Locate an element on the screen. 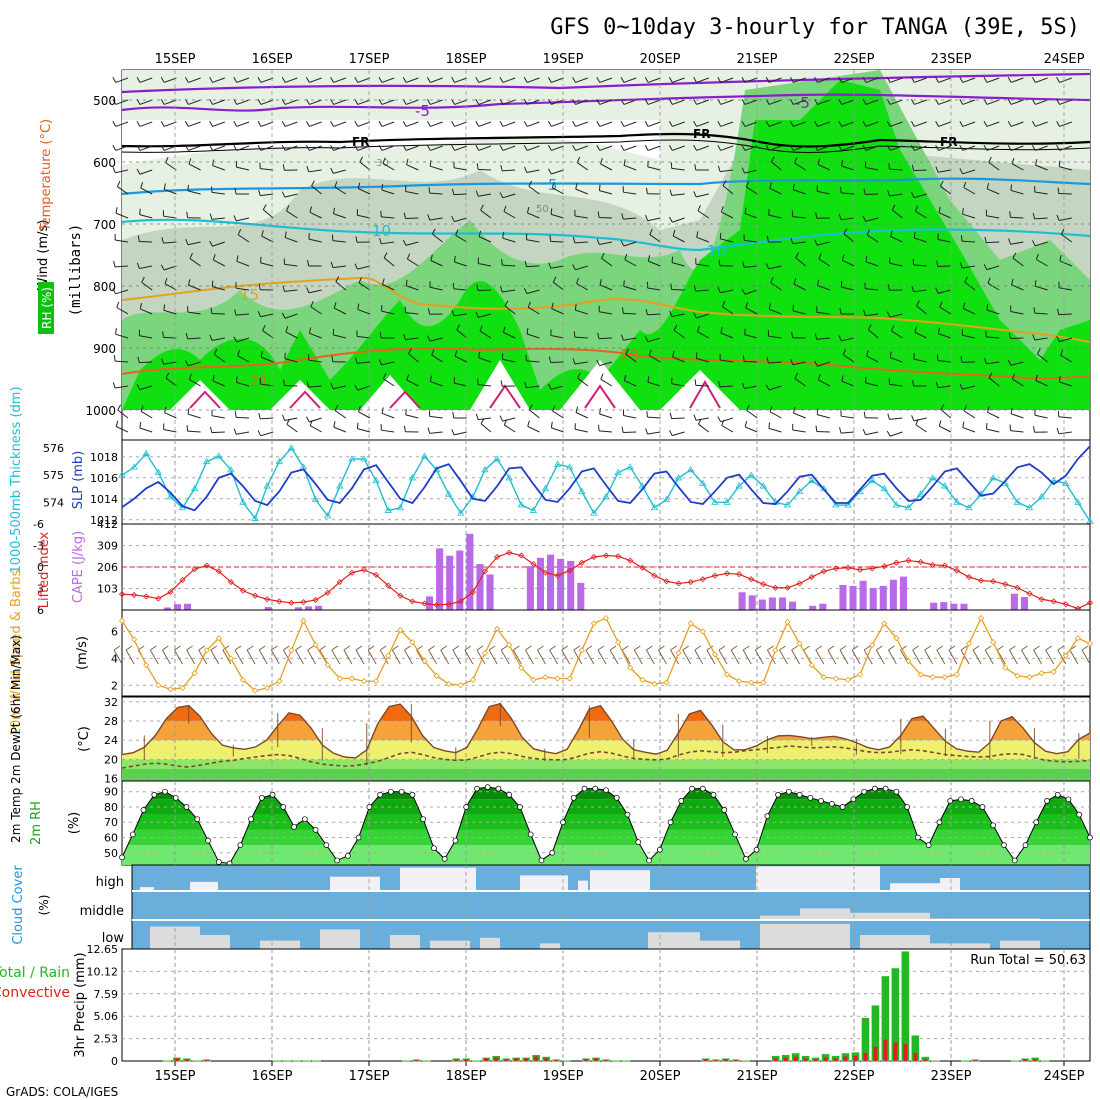  bottom-date-label-2: 17SEP is located at coordinates (369, 1076).